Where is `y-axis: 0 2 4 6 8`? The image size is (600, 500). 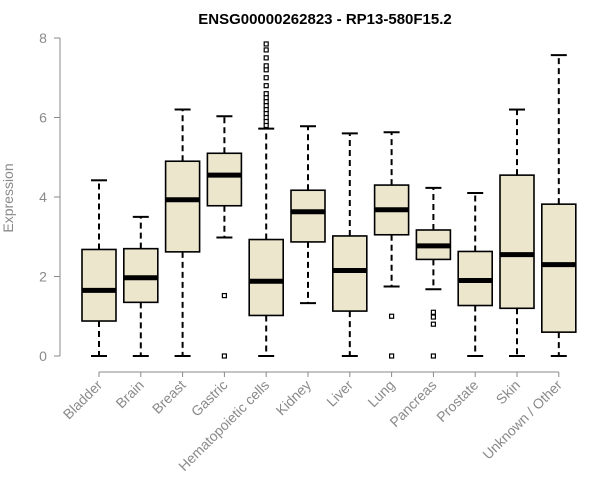 y-axis: 0 2 4 6 8 is located at coordinates (50, 197).